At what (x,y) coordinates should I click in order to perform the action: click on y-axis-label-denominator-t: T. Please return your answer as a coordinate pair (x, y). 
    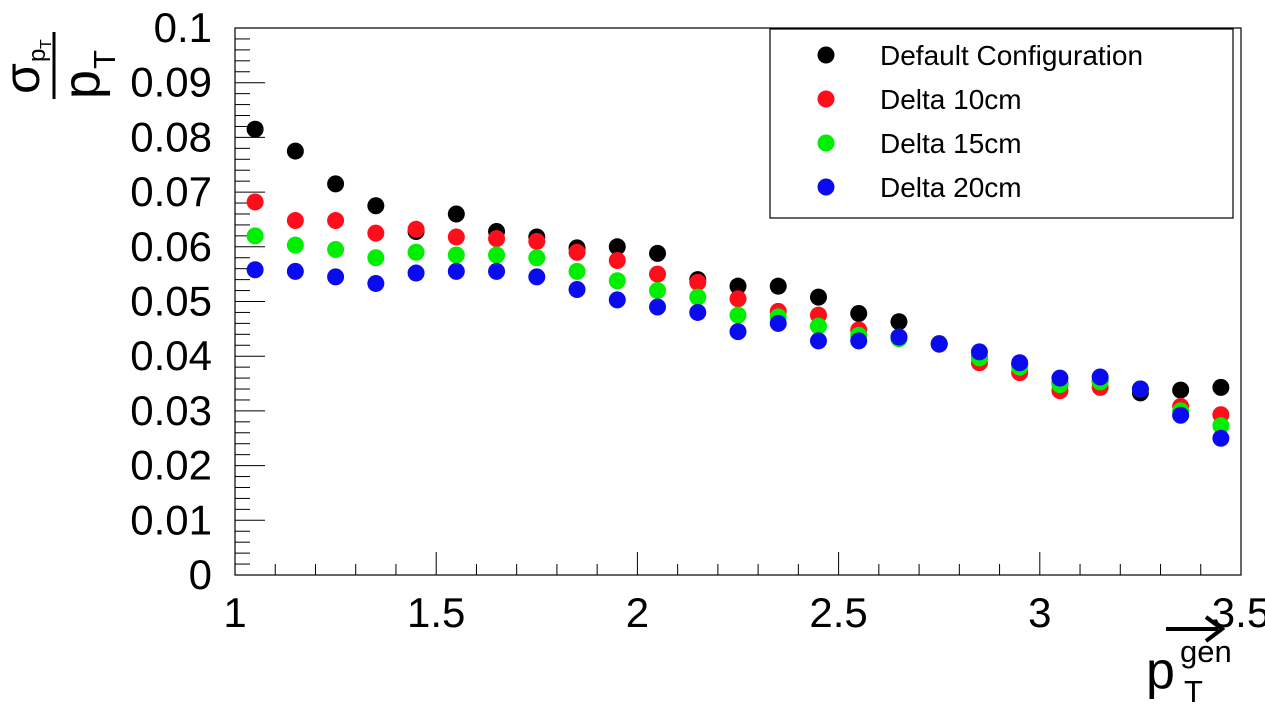
    Looking at the image, I should click on (104, 59).